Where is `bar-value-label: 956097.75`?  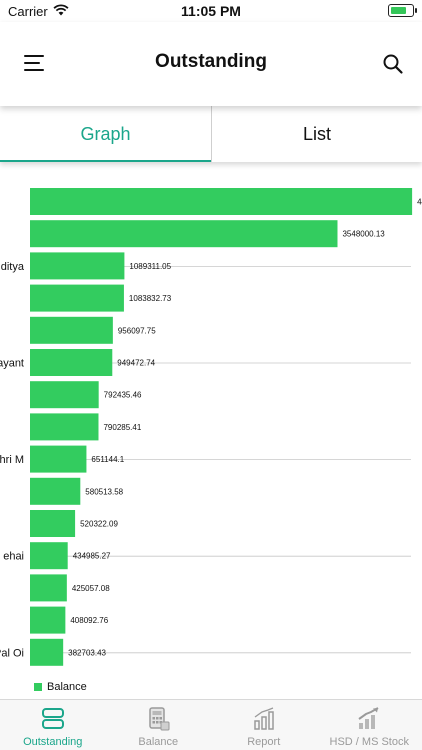 bar-value-label: 956097.75 is located at coordinates (137, 330).